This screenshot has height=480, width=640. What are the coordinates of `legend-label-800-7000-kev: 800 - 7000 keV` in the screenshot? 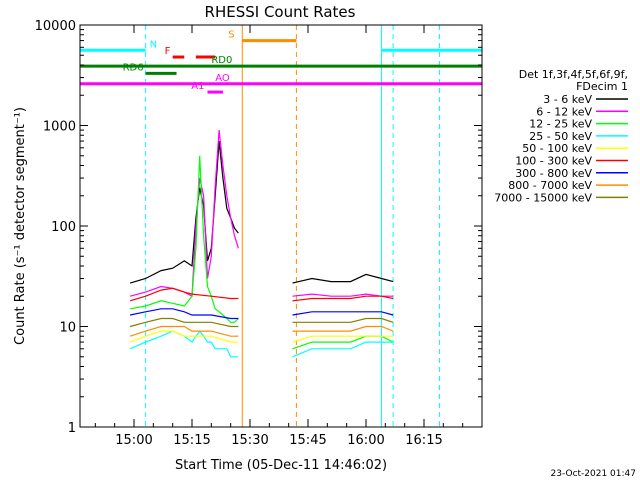 It's located at (550, 185).